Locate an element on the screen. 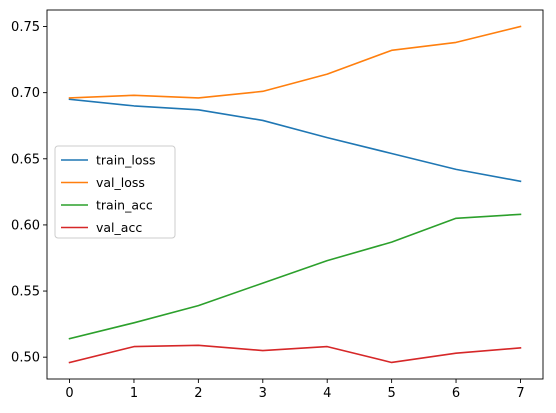  x-tick-label: 7 is located at coordinates (520, 393).